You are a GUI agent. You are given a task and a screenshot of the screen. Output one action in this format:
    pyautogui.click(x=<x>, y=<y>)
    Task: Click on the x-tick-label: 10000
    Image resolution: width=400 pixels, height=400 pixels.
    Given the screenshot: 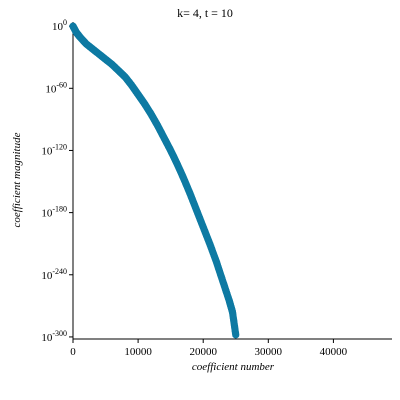 What is the action you would take?
    pyautogui.click(x=138, y=352)
    